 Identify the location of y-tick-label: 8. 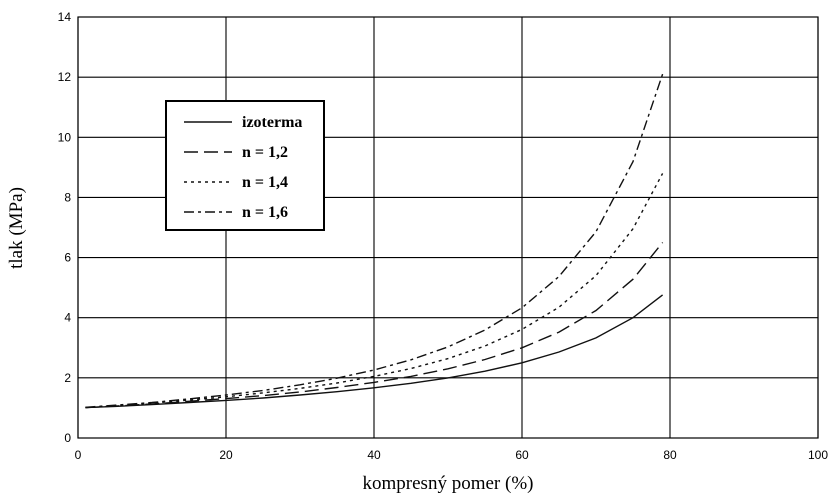
(67, 197).